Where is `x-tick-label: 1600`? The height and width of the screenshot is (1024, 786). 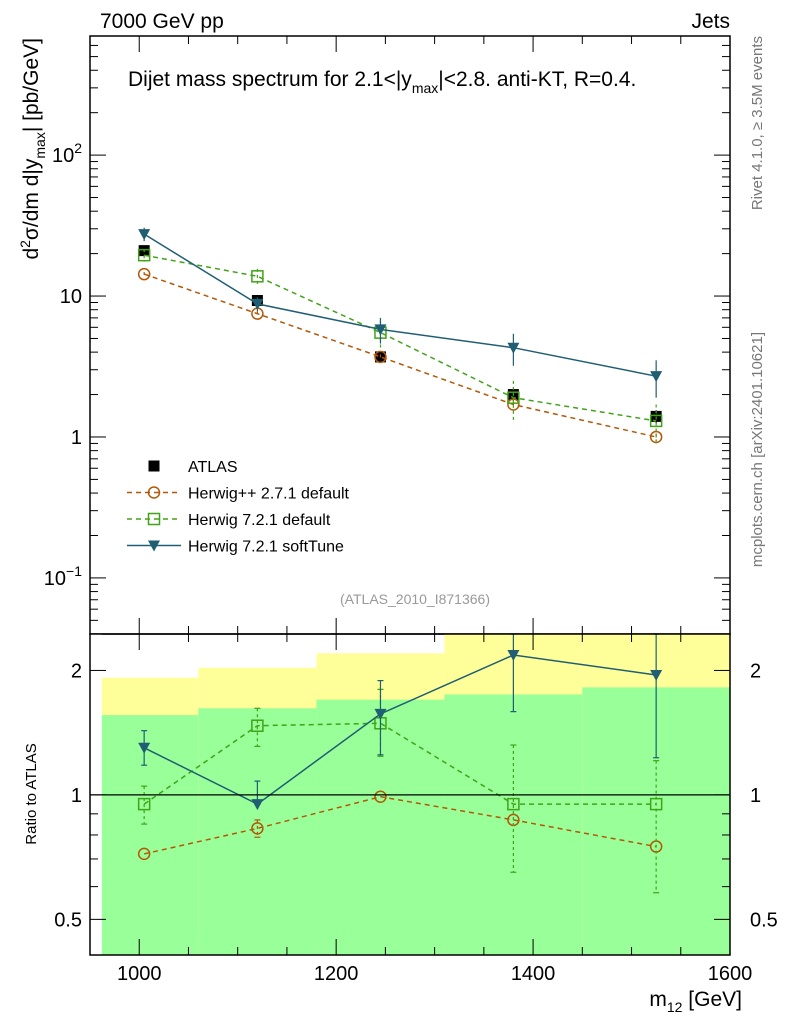
x-tick-label: 1600 is located at coordinates (730, 974).